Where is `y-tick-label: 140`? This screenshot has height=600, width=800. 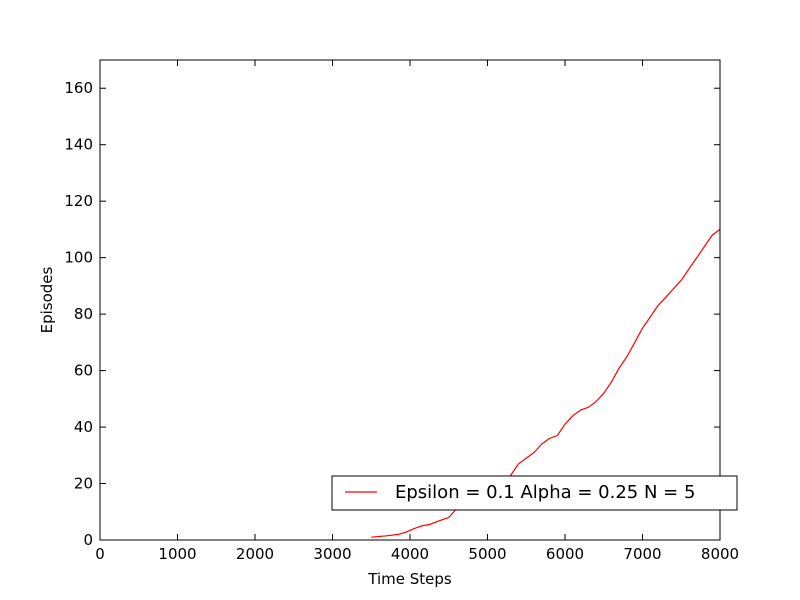
y-tick-label: 140 is located at coordinates (78, 145).